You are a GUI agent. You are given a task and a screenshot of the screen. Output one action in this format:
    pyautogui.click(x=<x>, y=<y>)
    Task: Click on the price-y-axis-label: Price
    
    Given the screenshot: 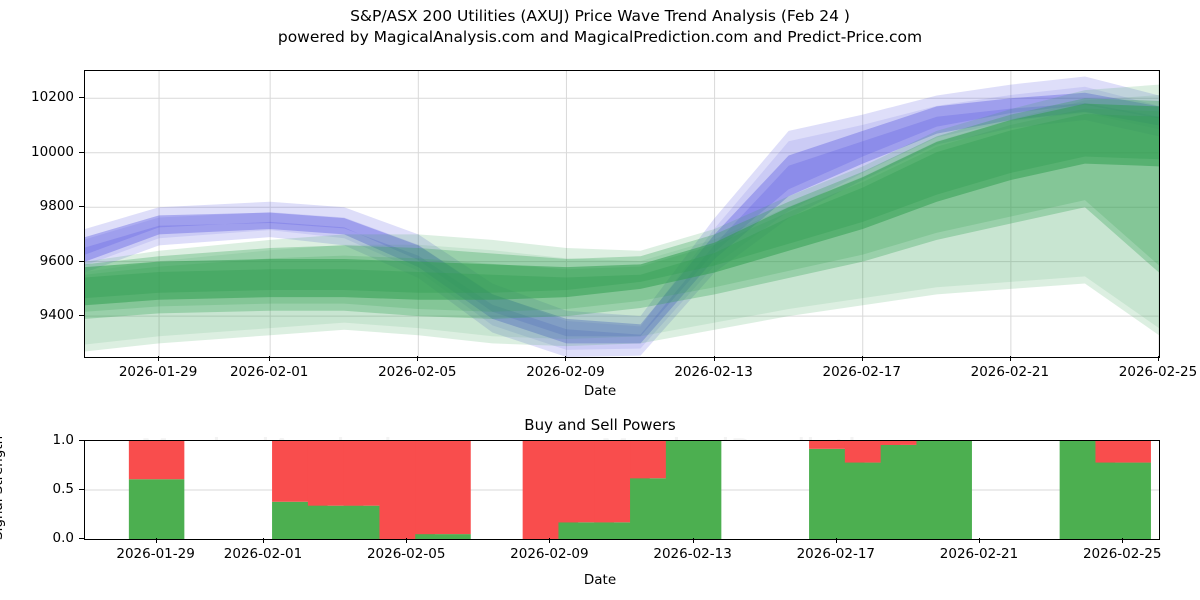 What is the action you would take?
    pyautogui.click(x=1, y=197)
    